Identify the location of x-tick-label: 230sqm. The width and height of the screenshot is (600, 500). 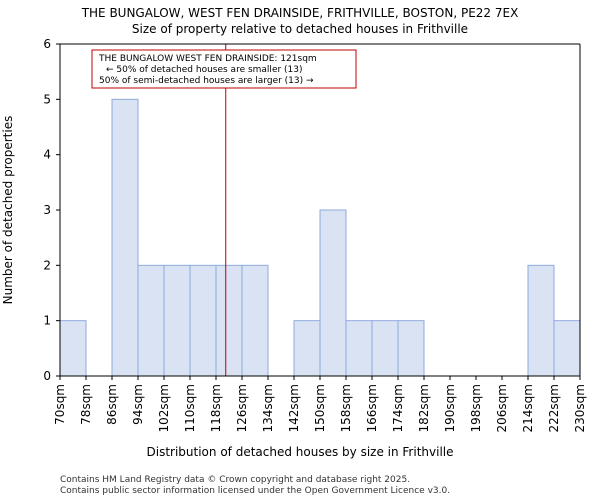
(580, 408).